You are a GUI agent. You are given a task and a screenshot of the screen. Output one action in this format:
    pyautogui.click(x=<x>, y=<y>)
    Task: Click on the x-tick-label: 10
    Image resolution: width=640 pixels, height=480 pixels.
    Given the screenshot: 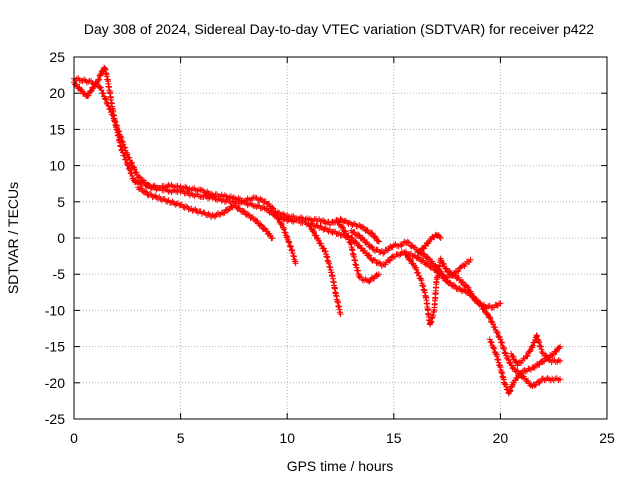 What is the action you would take?
    pyautogui.click(x=287, y=438)
    